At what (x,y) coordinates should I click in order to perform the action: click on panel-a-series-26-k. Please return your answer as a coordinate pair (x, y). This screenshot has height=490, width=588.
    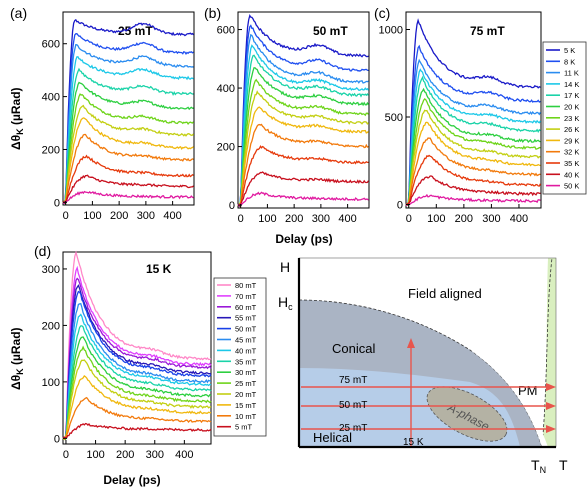
    Looking at the image, I should click on (128, 154).